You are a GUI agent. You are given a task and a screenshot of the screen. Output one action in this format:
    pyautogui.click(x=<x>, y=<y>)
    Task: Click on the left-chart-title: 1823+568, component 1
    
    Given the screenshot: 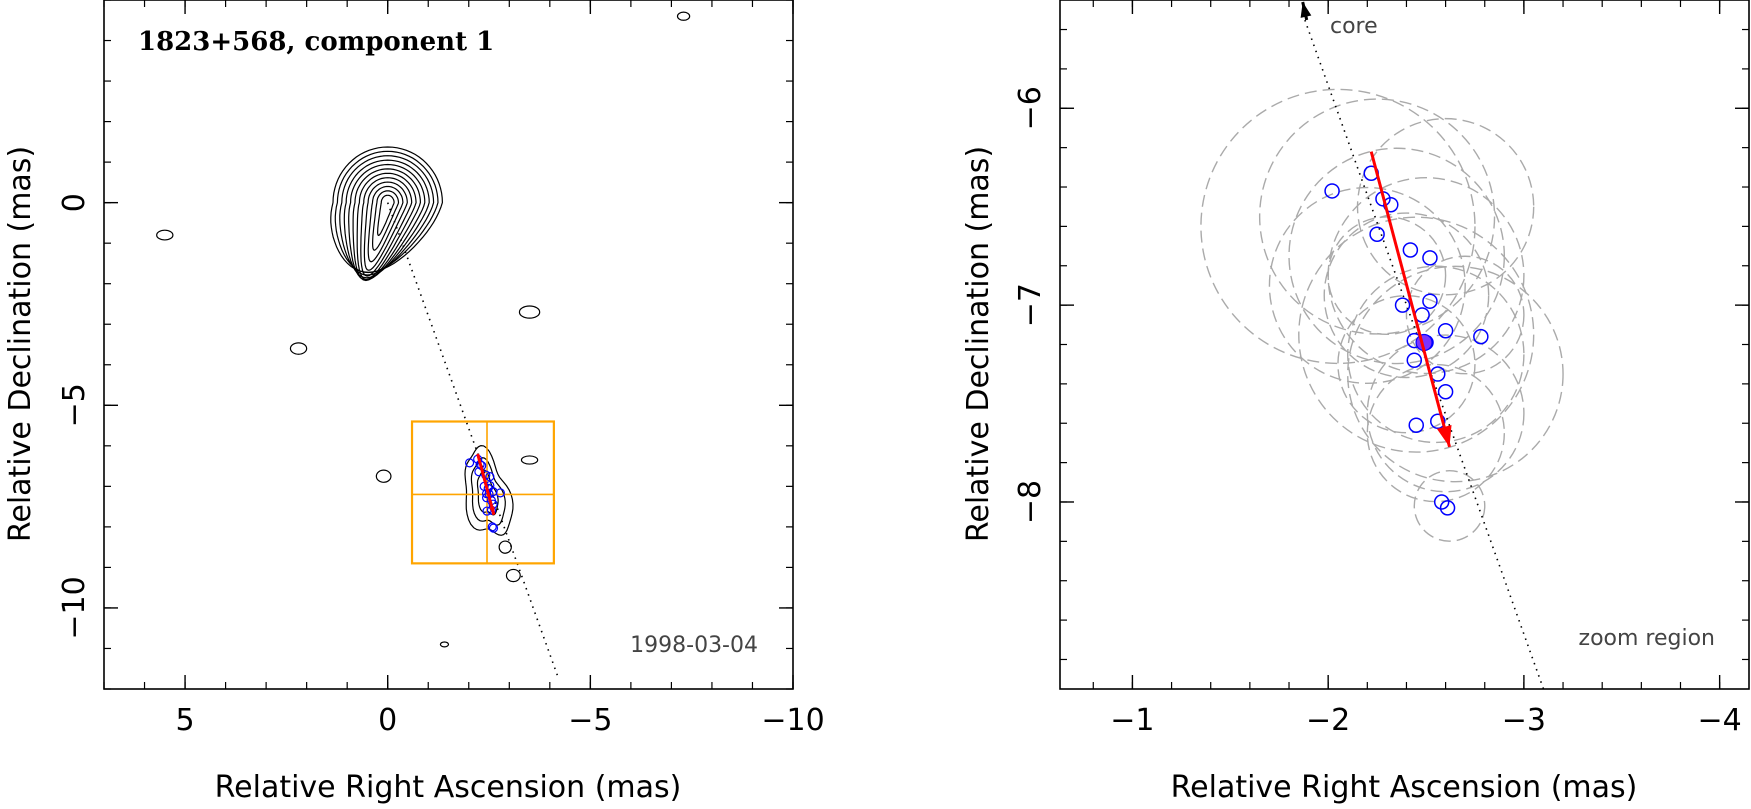 What is the action you would take?
    pyautogui.click(x=316, y=42)
    